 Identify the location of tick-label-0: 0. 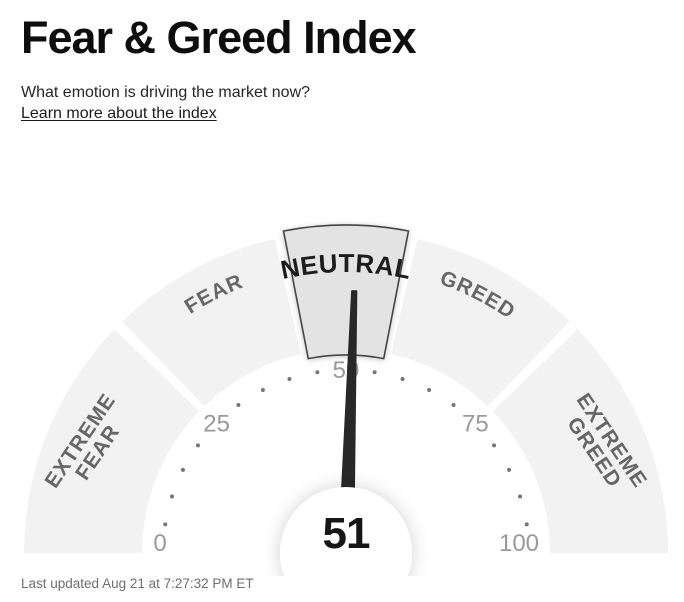
(159, 543).